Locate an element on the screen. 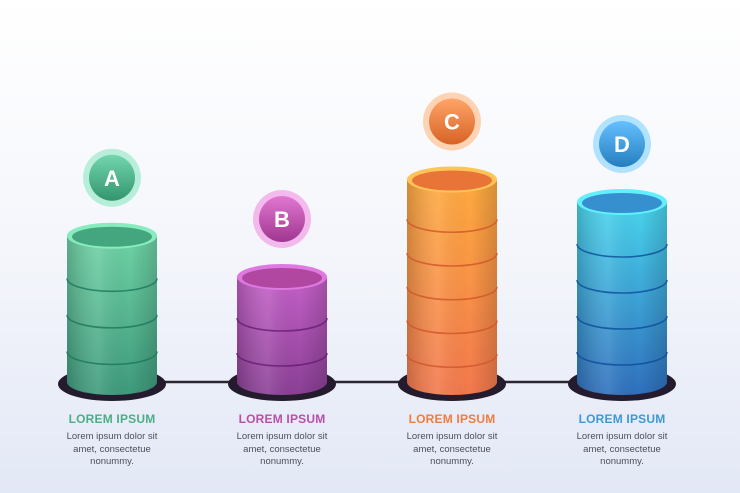 The image size is (740, 493). badge-b: B is located at coordinates (282, 219).